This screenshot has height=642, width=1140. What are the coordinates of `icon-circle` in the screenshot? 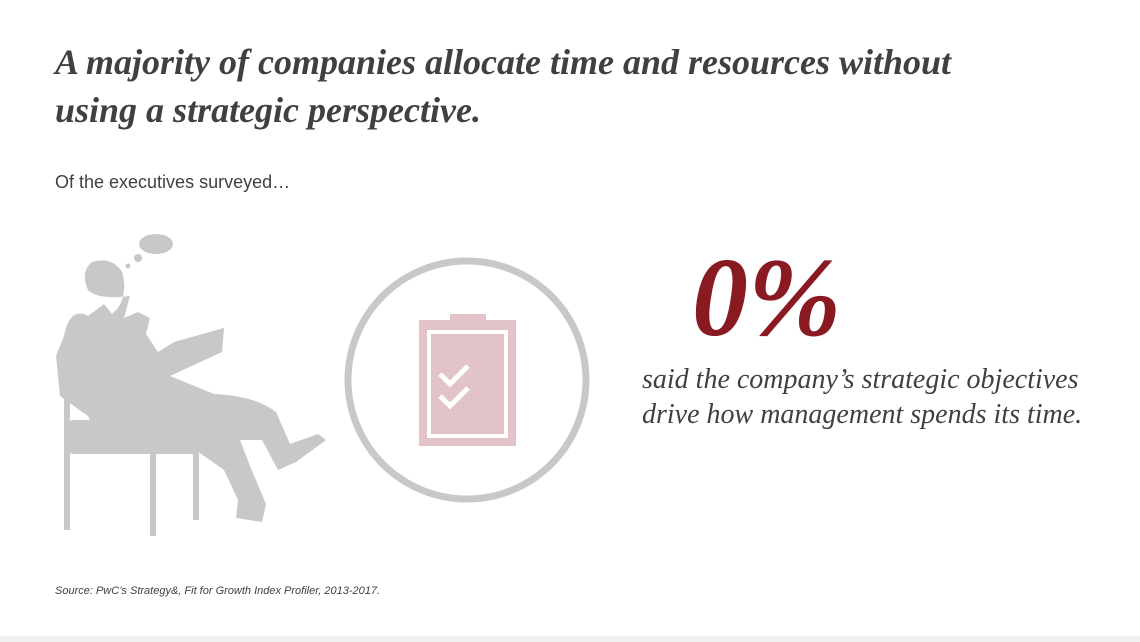 It's located at (467, 380).